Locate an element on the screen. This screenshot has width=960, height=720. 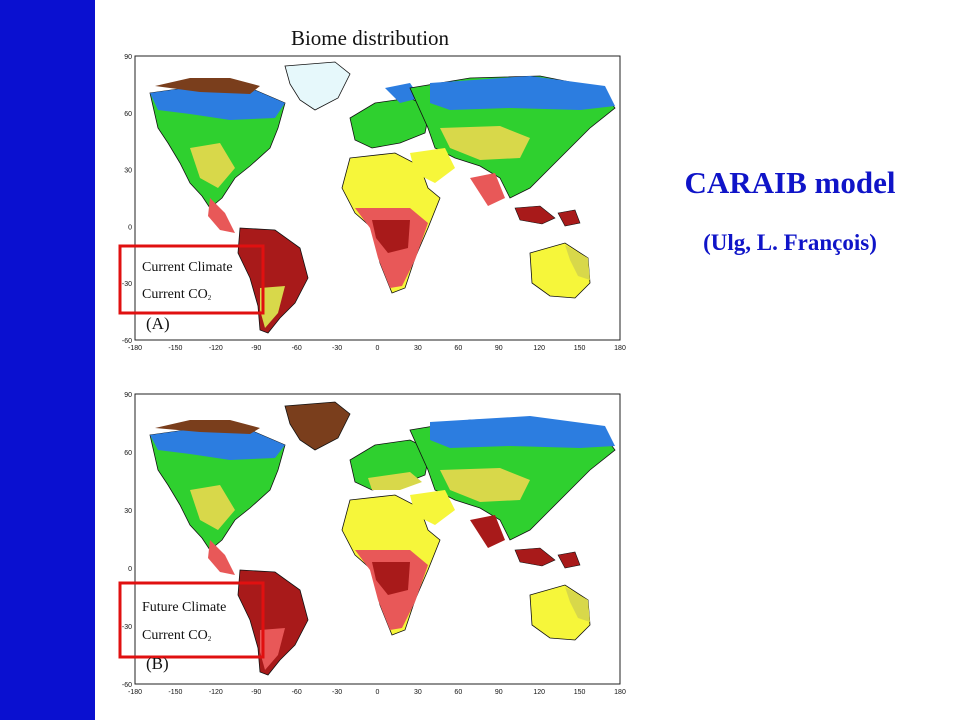
highlight-box-b is located at coordinates (191, 620).